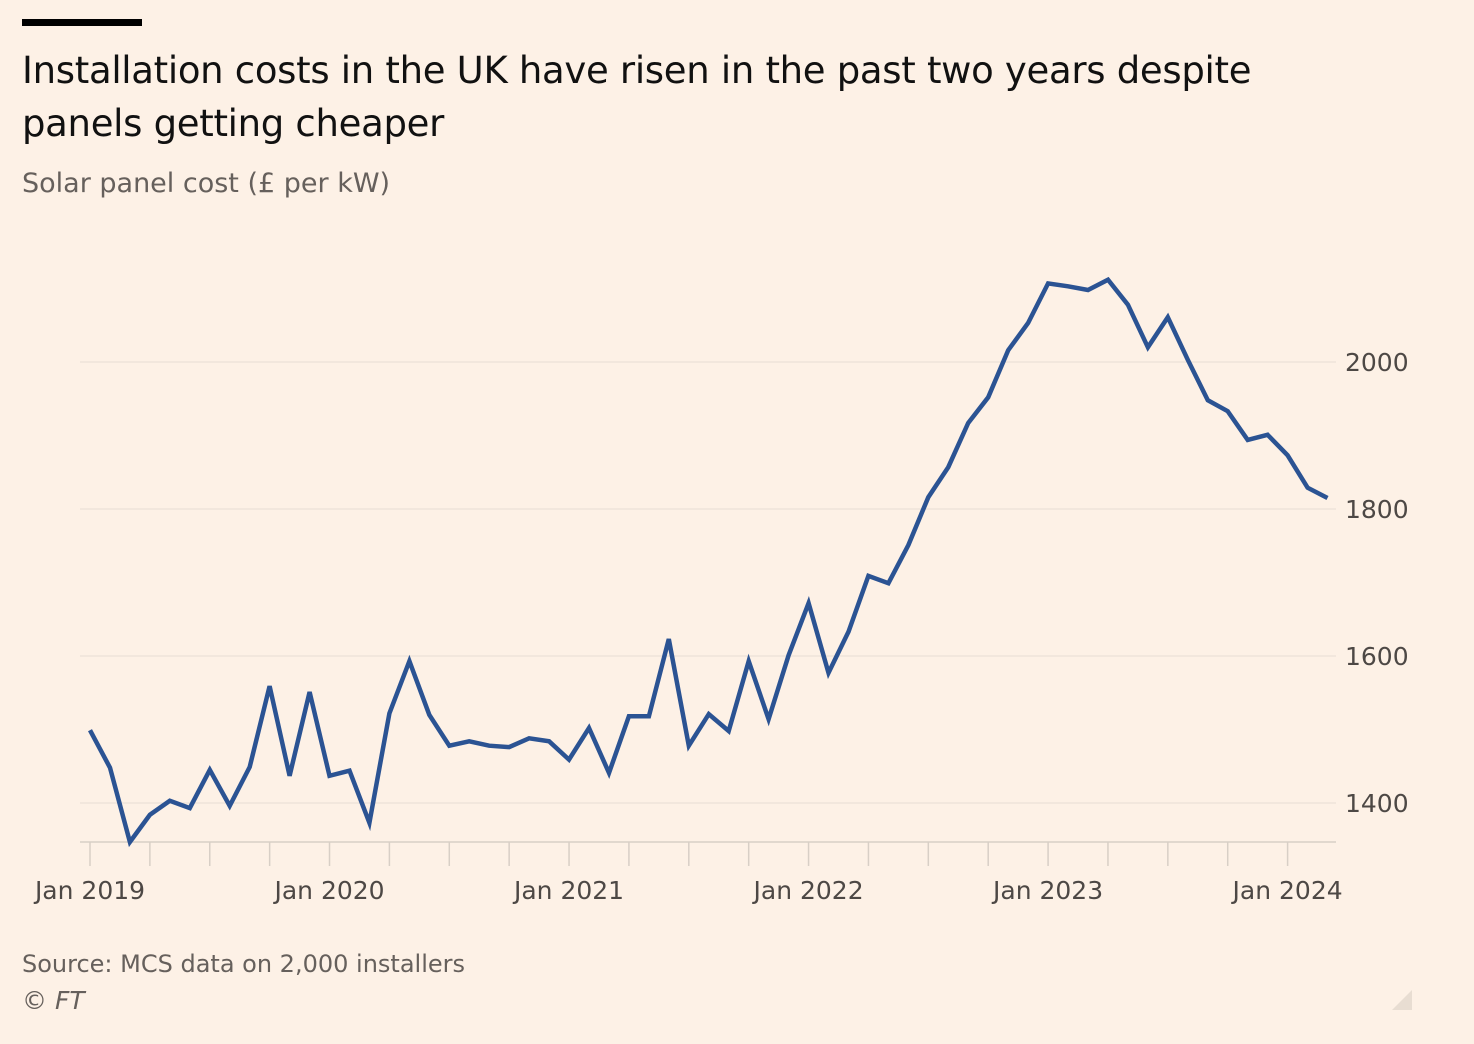 This screenshot has width=1474, height=1044. Describe the element at coordinates (82, 22) in the screenshot. I see `ft-title-bar` at that location.